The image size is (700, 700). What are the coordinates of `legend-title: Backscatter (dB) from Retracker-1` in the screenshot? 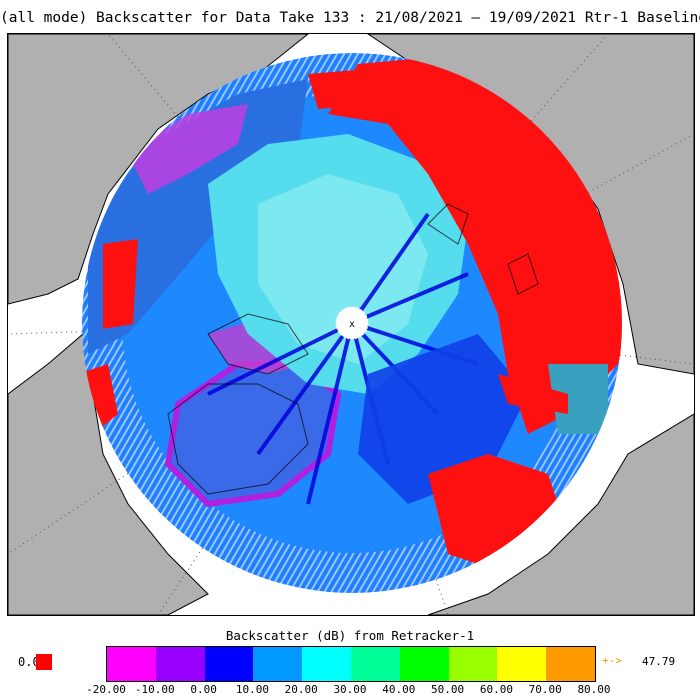 It's located at (350, 635).